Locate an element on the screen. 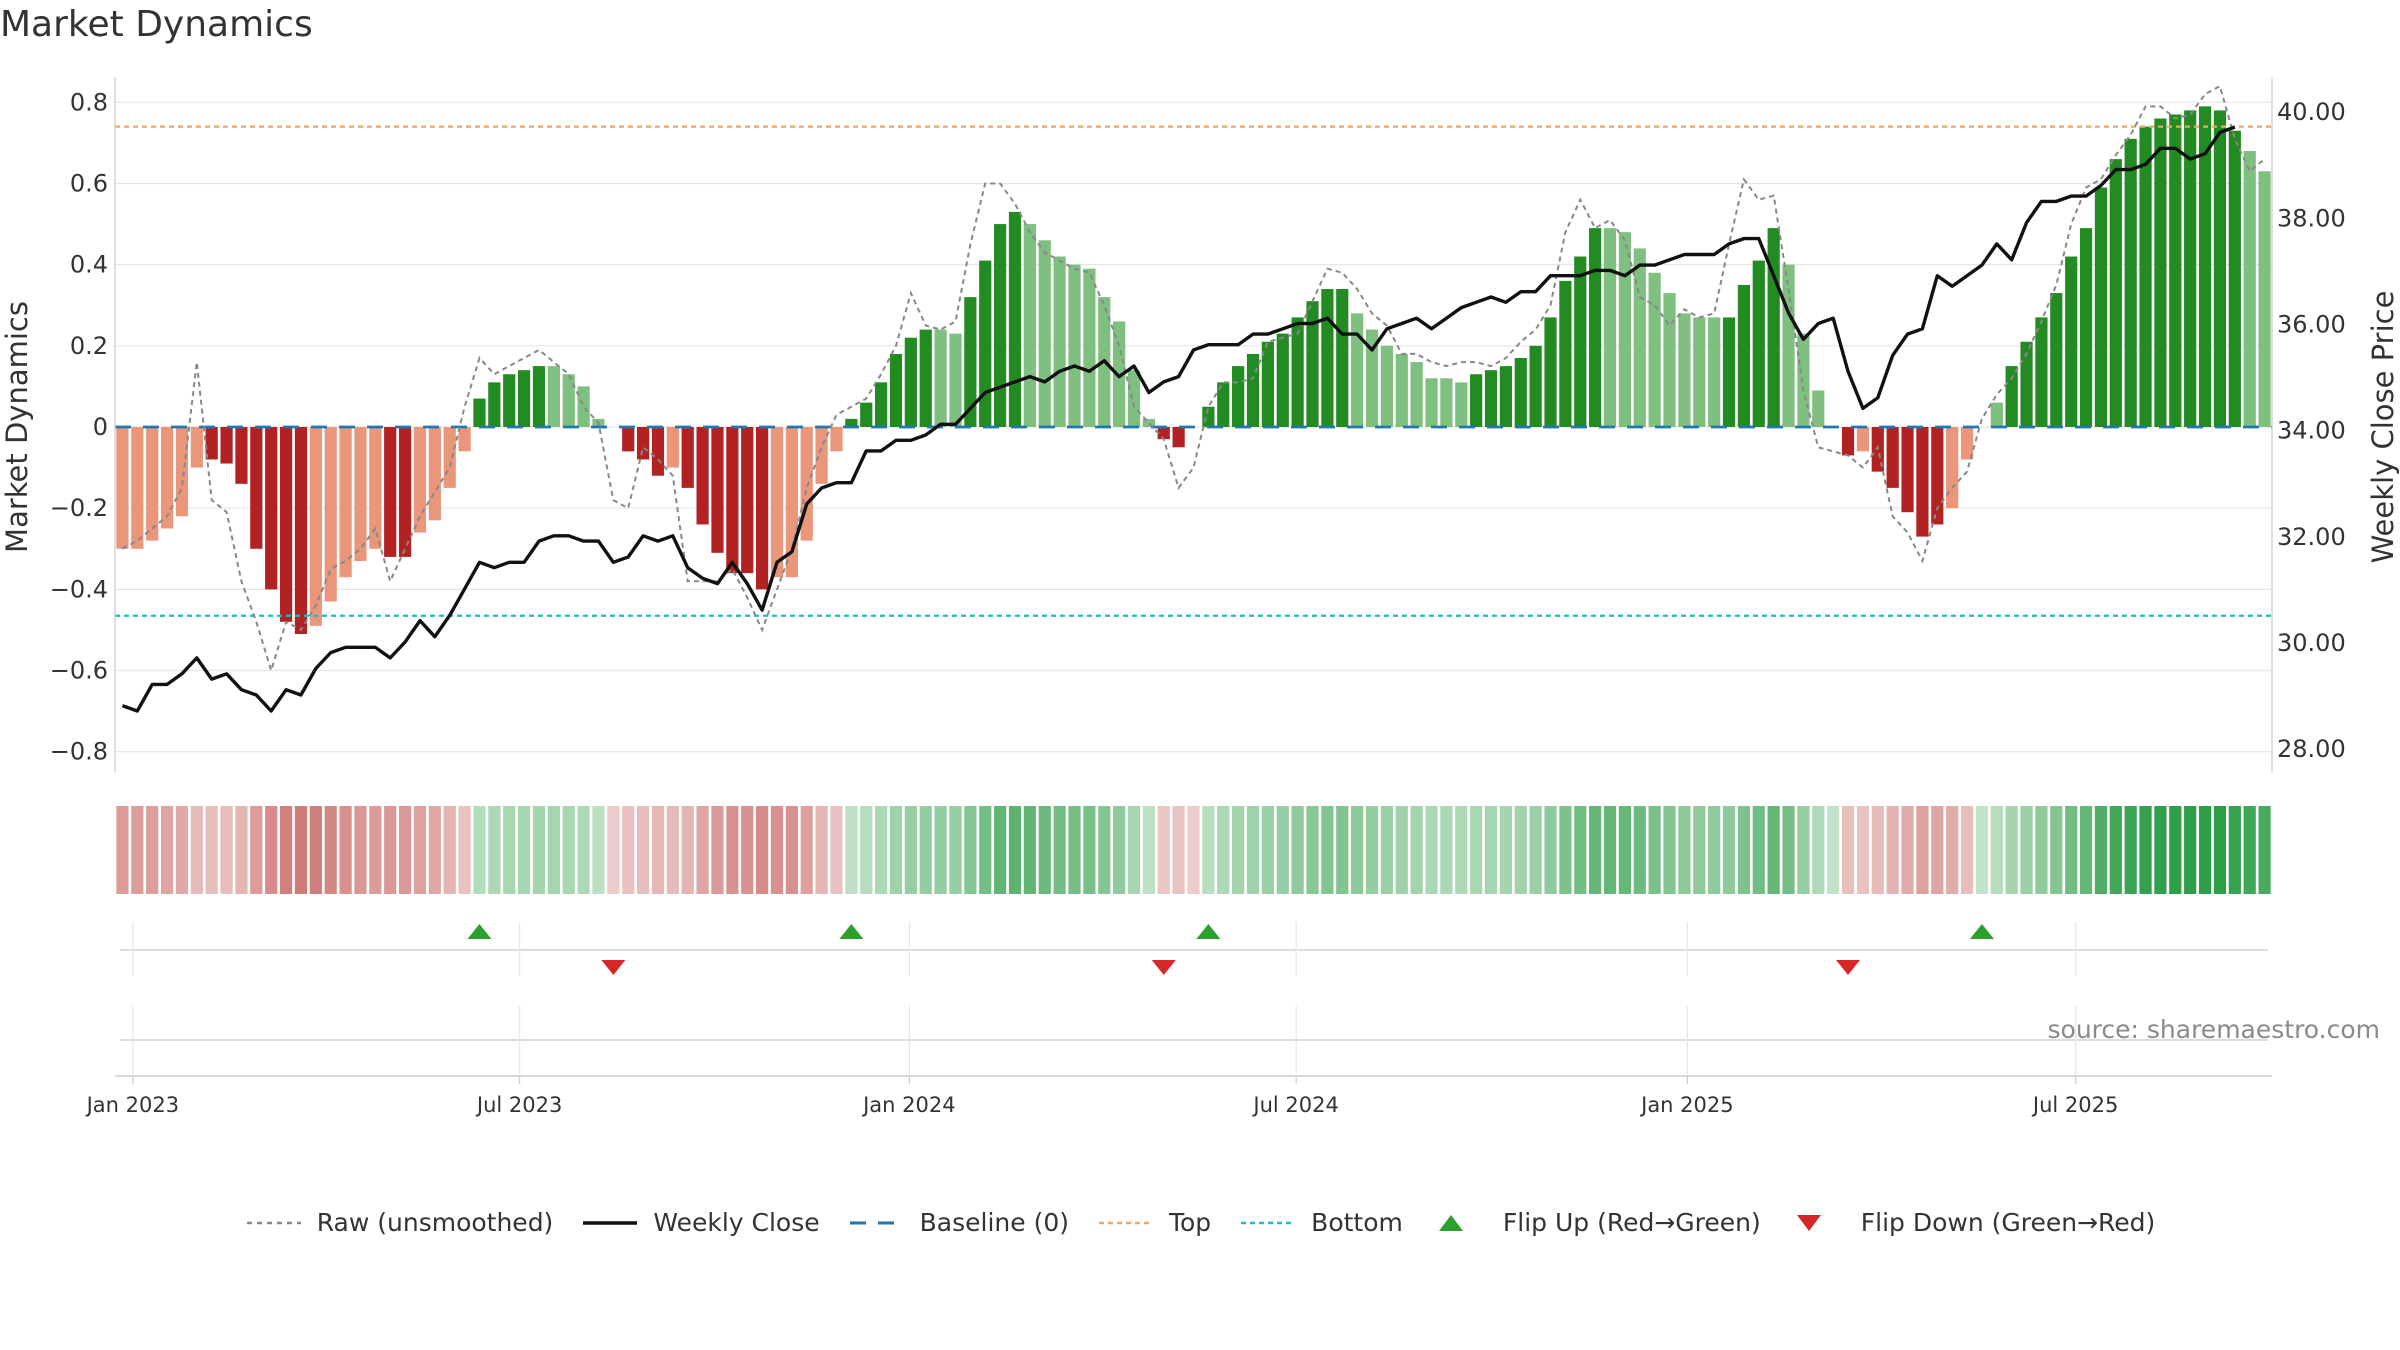  legend-item-raw: Raw (unsmoothed) is located at coordinates (399, 1222).